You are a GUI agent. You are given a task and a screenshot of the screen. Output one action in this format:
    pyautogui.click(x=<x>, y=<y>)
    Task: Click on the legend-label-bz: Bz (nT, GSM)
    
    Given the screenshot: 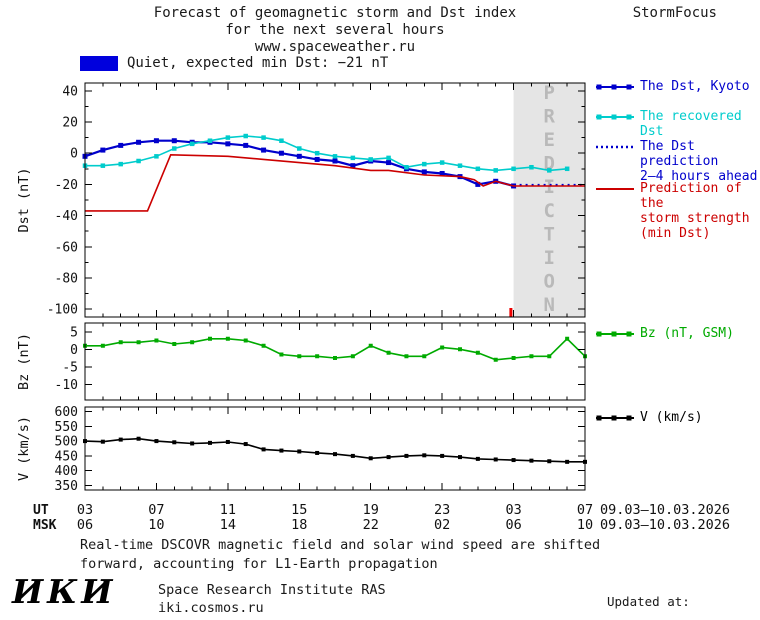 What is the action you would take?
    pyautogui.click(x=687, y=333)
    